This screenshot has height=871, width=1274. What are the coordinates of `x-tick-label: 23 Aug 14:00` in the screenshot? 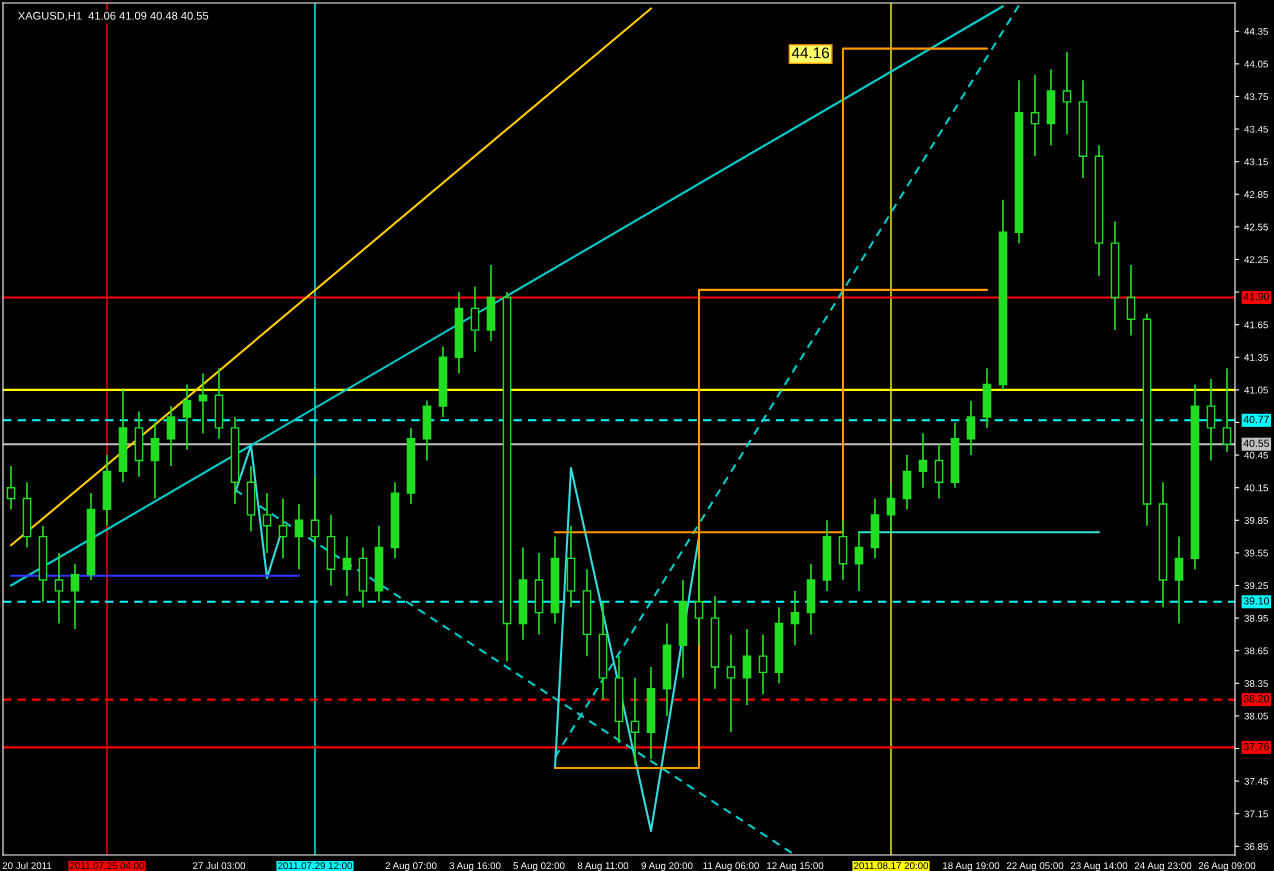 It's located at (1099, 866).